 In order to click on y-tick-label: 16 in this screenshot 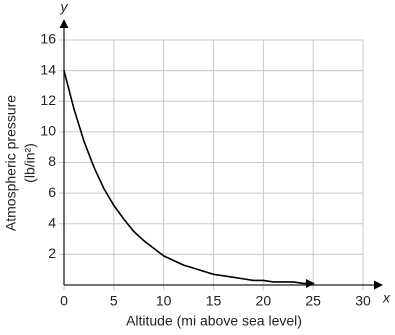, I will do `click(48, 39)`.